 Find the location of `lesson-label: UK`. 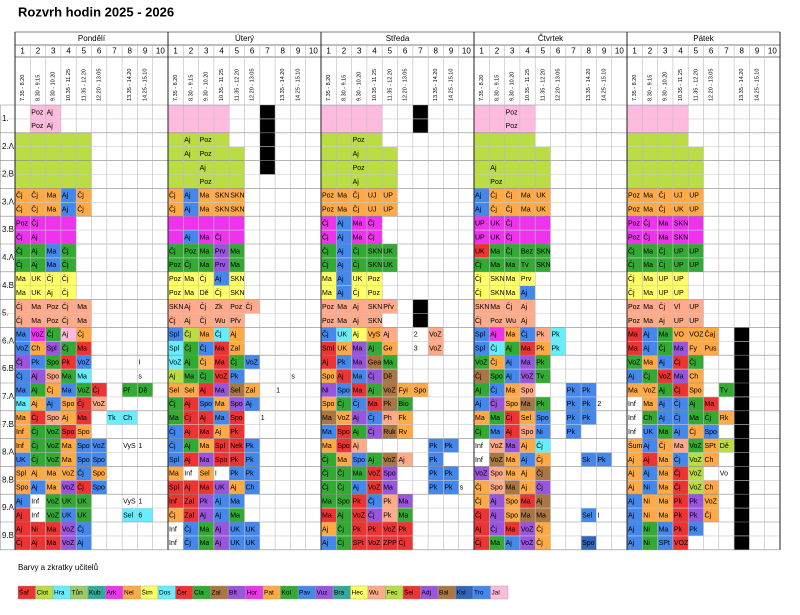

lesson-label: UK is located at coordinates (220, 488).